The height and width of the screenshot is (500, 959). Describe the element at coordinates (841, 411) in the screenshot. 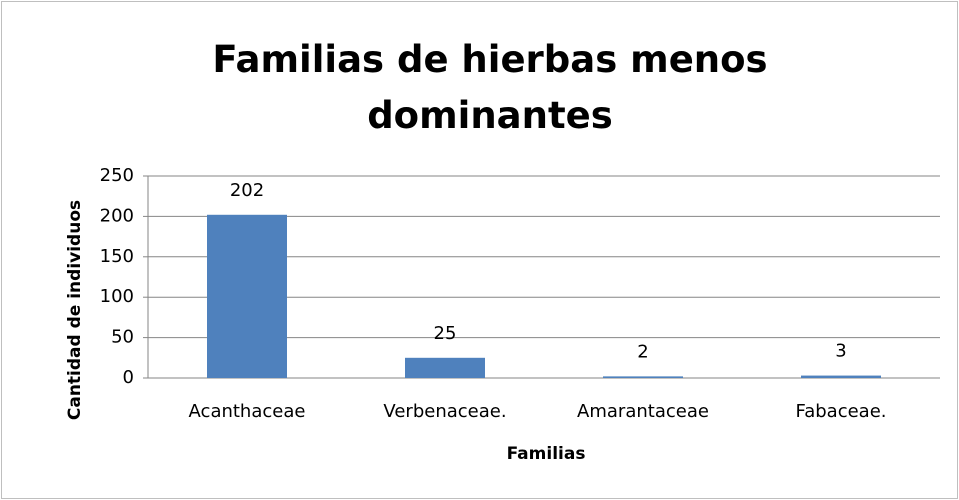

I see `x-tick-label: Fabaceae.` at that location.